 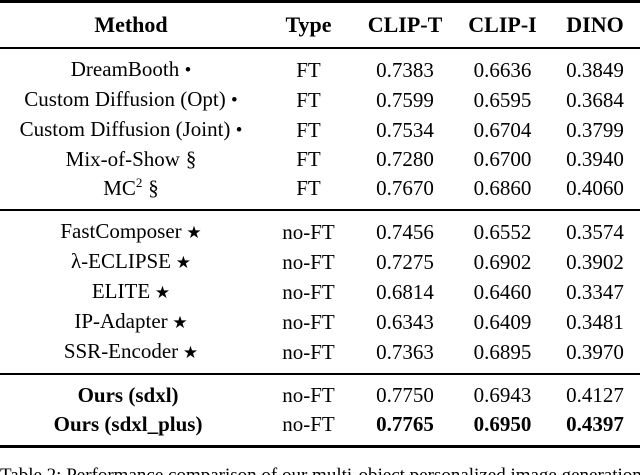 What do you see at coordinates (405, 231) in the screenshot?
I see `clip-t-value: 0.7456` at bounding box center [405, 231].